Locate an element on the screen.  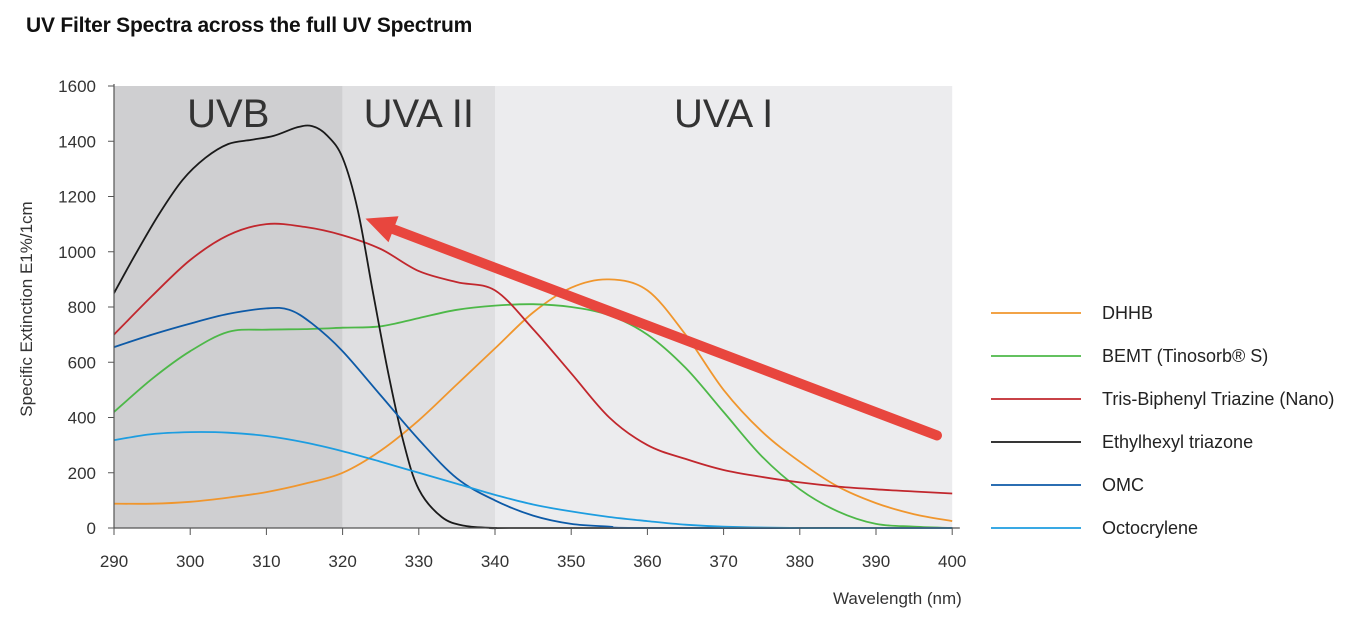
x-tick-label-300: 300 is located at coordinates (190, 561).